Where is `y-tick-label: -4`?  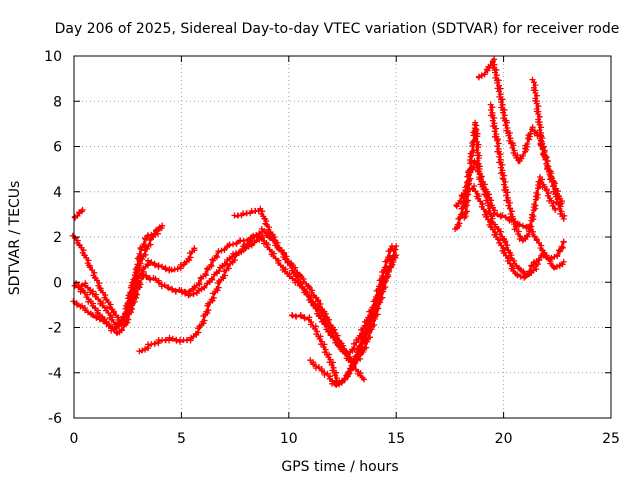
y-tick-label: -4 is located at coordinates (55, 374).